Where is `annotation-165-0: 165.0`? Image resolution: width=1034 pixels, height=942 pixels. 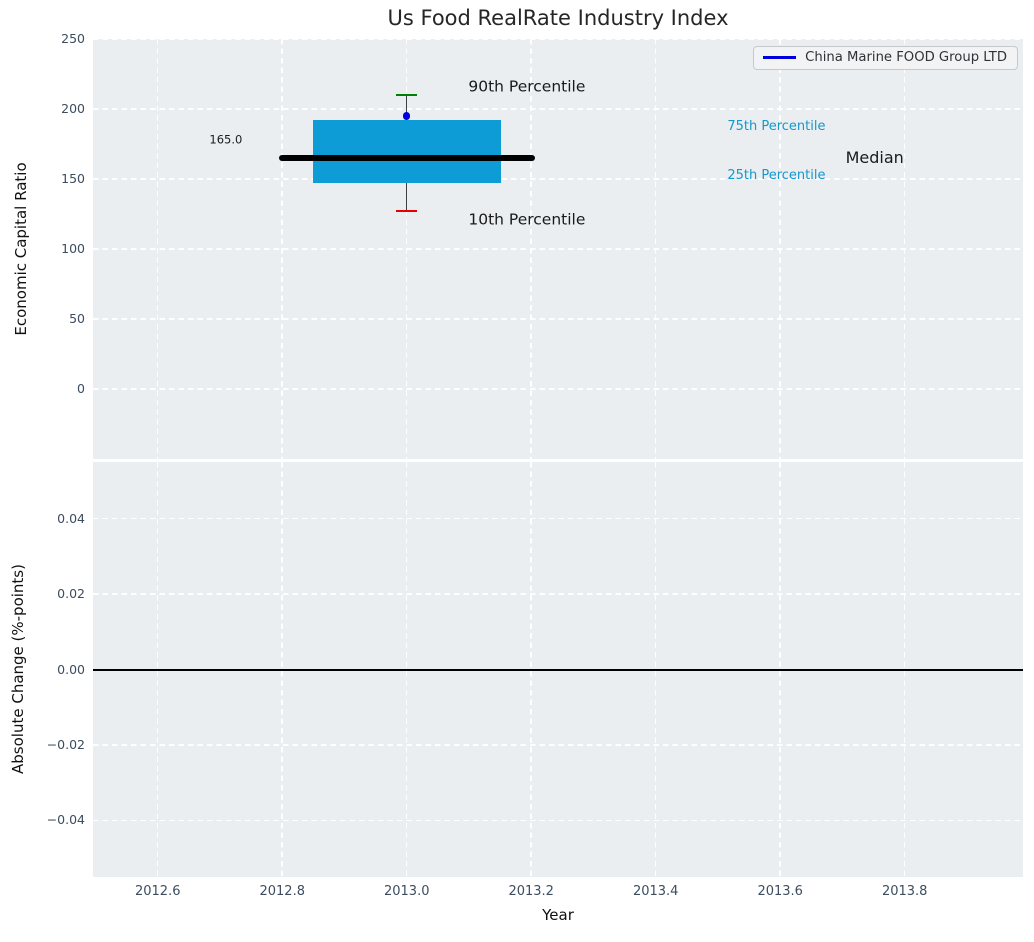 annotation-165-0: 165.0 is located at coordinates (226, 139).